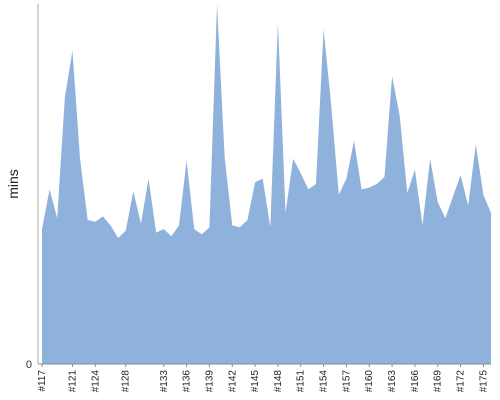  I want to click on x-tick-label: #175, so click(483, 381).